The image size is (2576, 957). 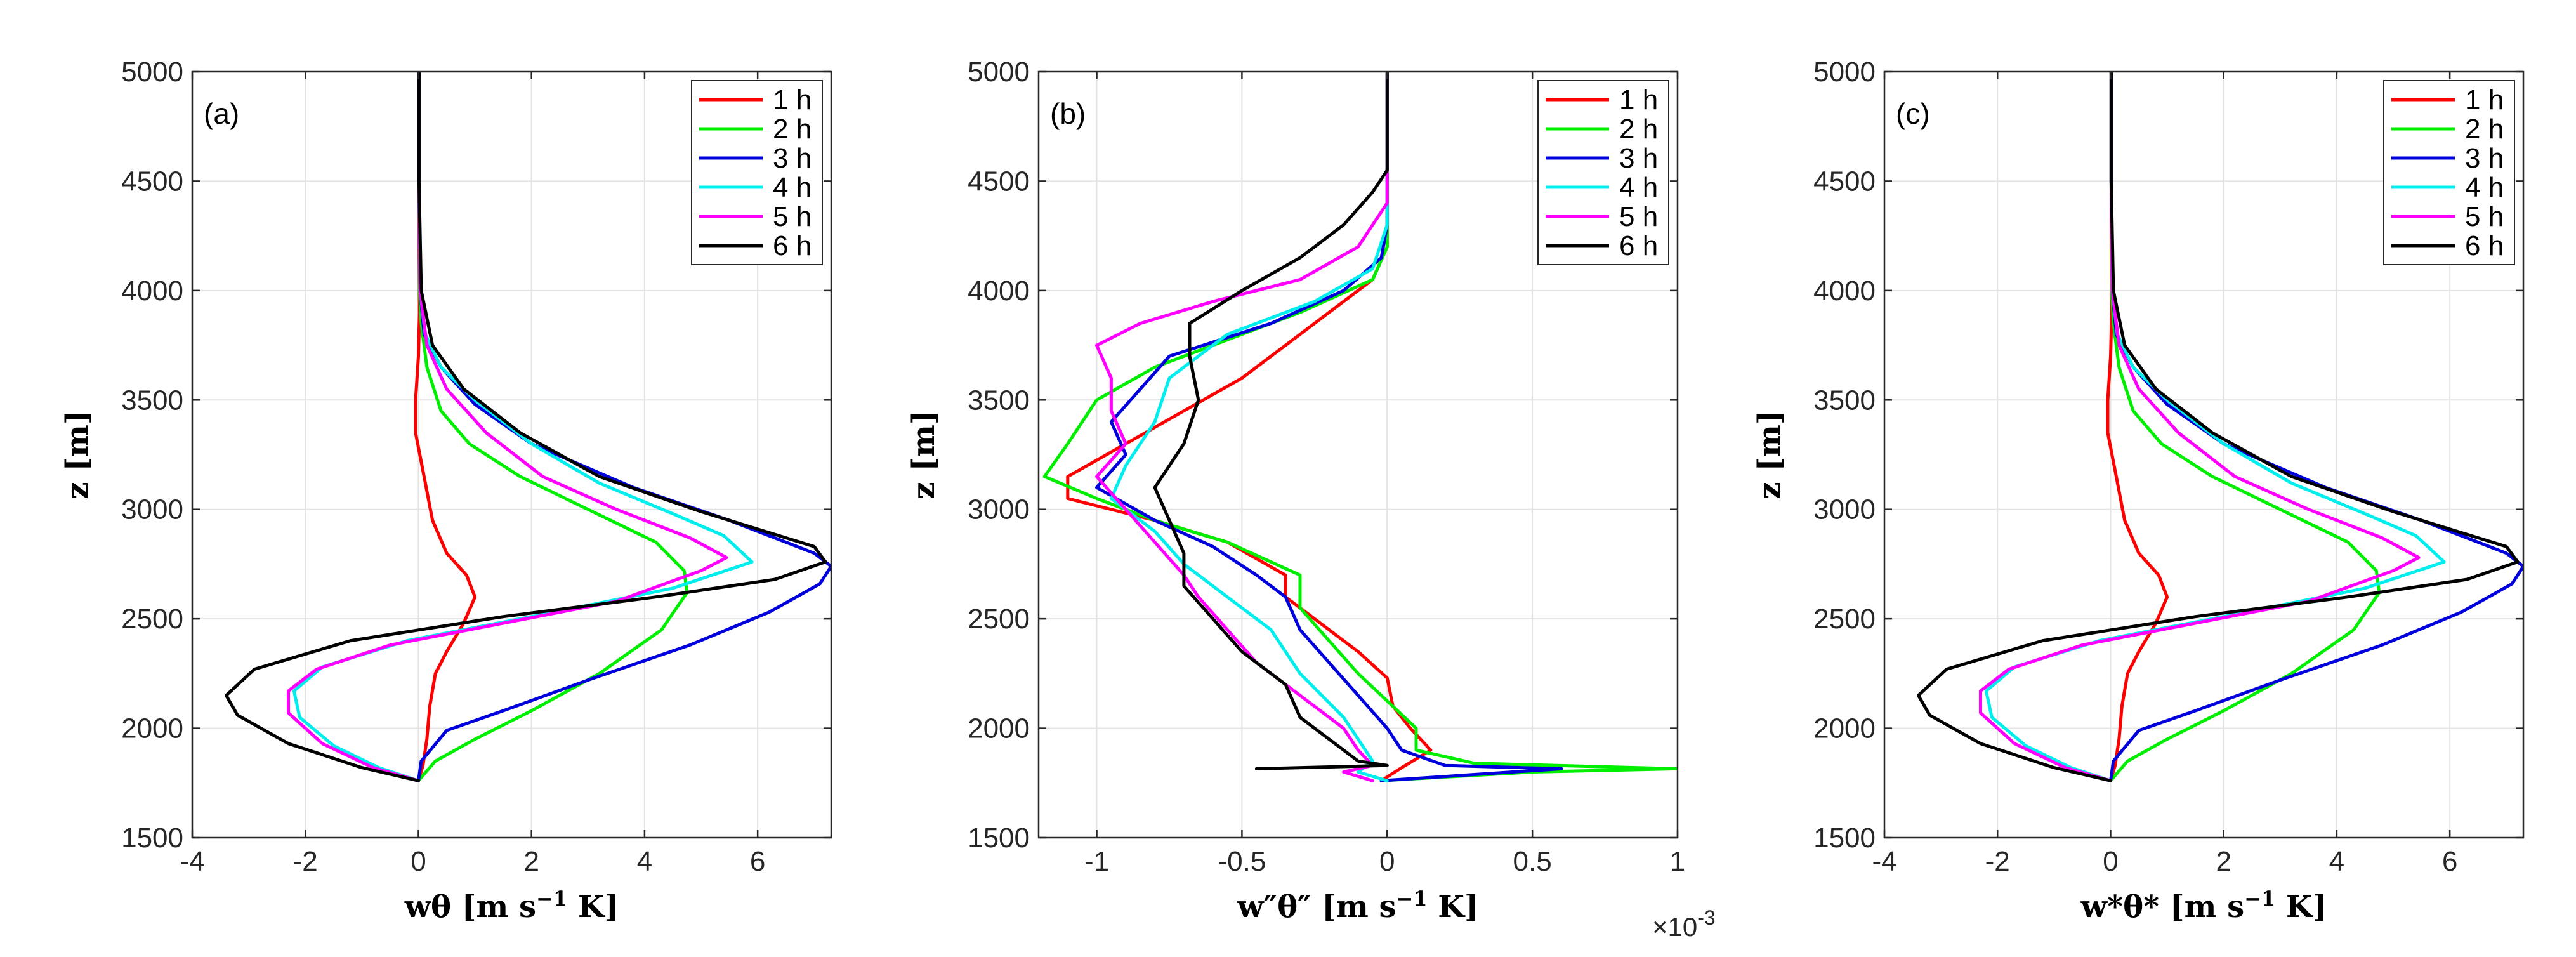 I want to click on x-axis-title: w″θ″ [m s−1 K], so click(x=1357, y=906).